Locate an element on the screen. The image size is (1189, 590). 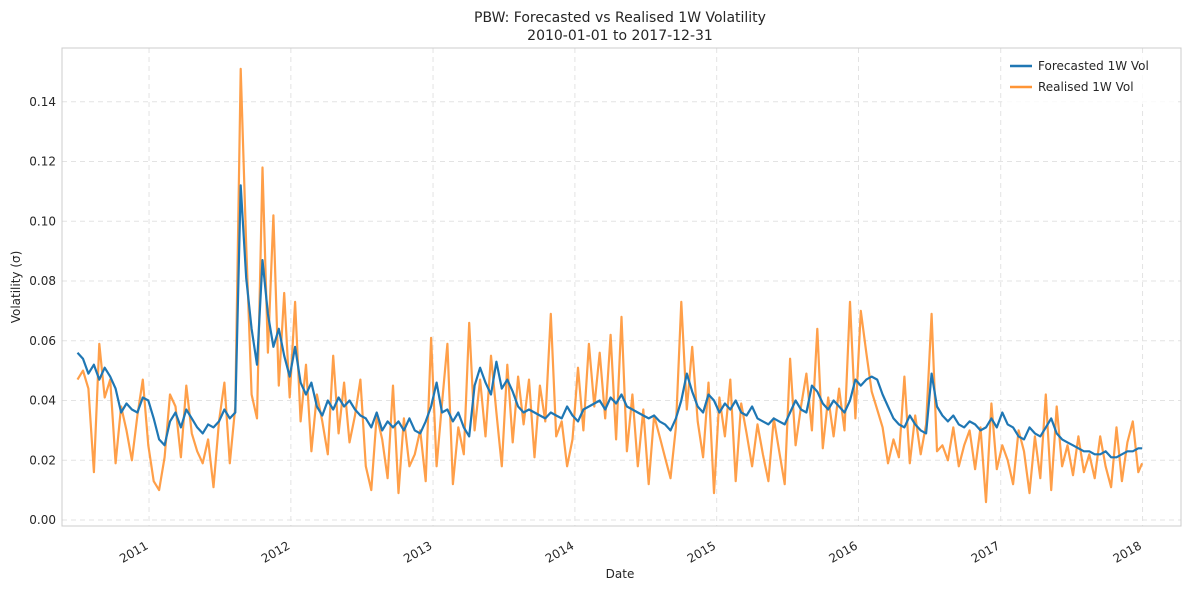
y-tick-label: 0.12 is located at coordinates (42, 162).